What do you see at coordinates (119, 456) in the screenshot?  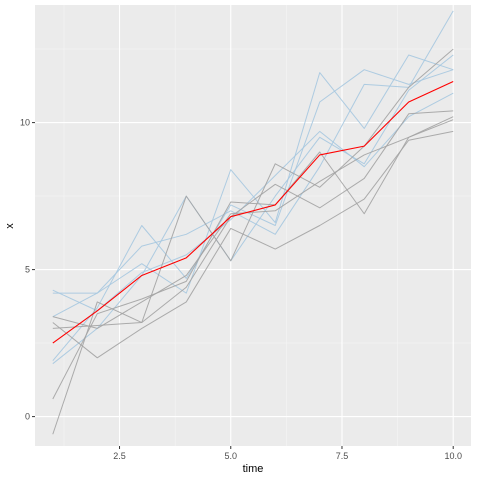 I see `x-tick-label: 2.5` at bounding box center [119, 456].